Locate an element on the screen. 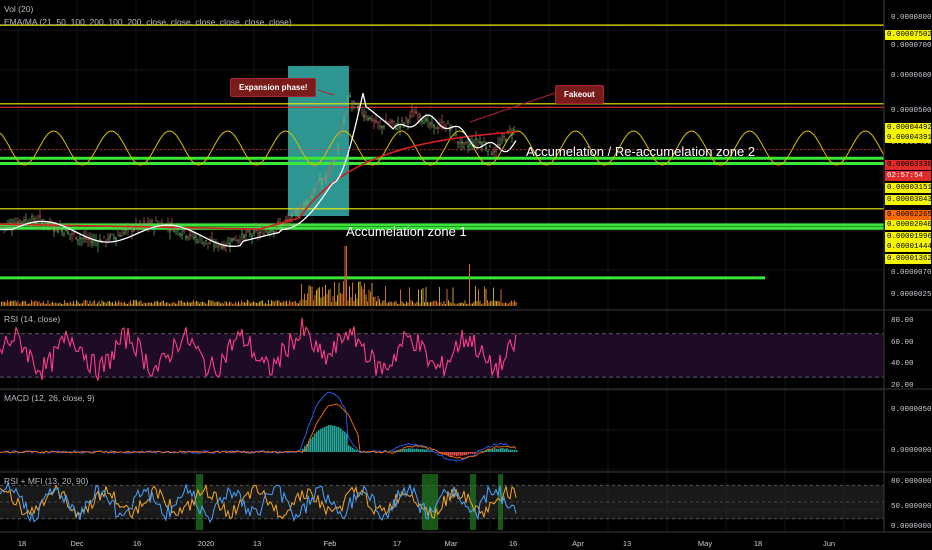 Image resolution: width=932 pixels, height=550 pixels. fakeout-pointer is located at coordinates (512, 107).